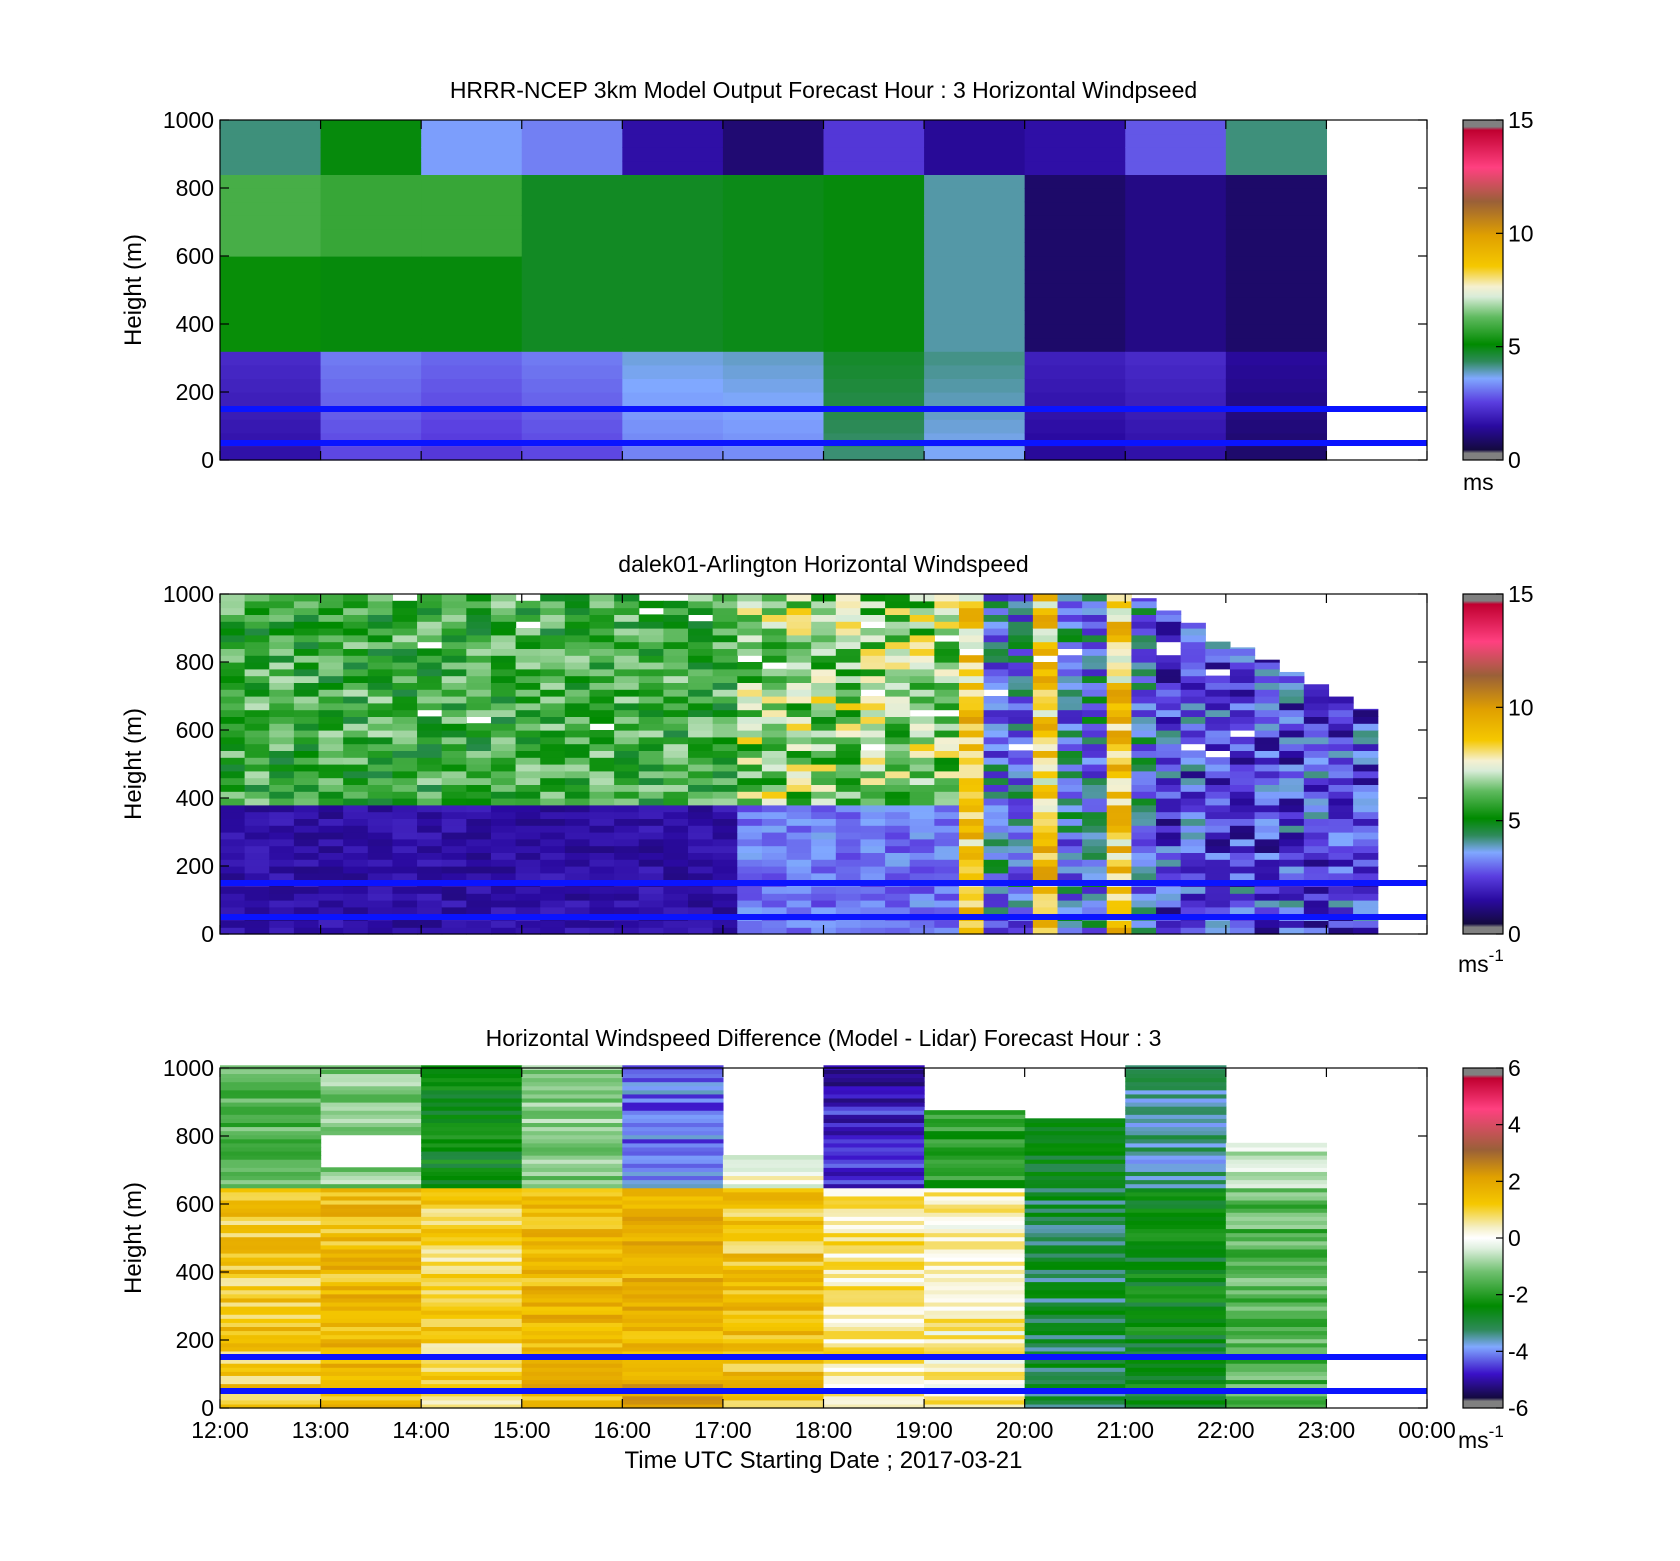  Describe the element at coordinates (1514, 821) in the screenshot. I see `colorbar-tick-label: 5` at that location.